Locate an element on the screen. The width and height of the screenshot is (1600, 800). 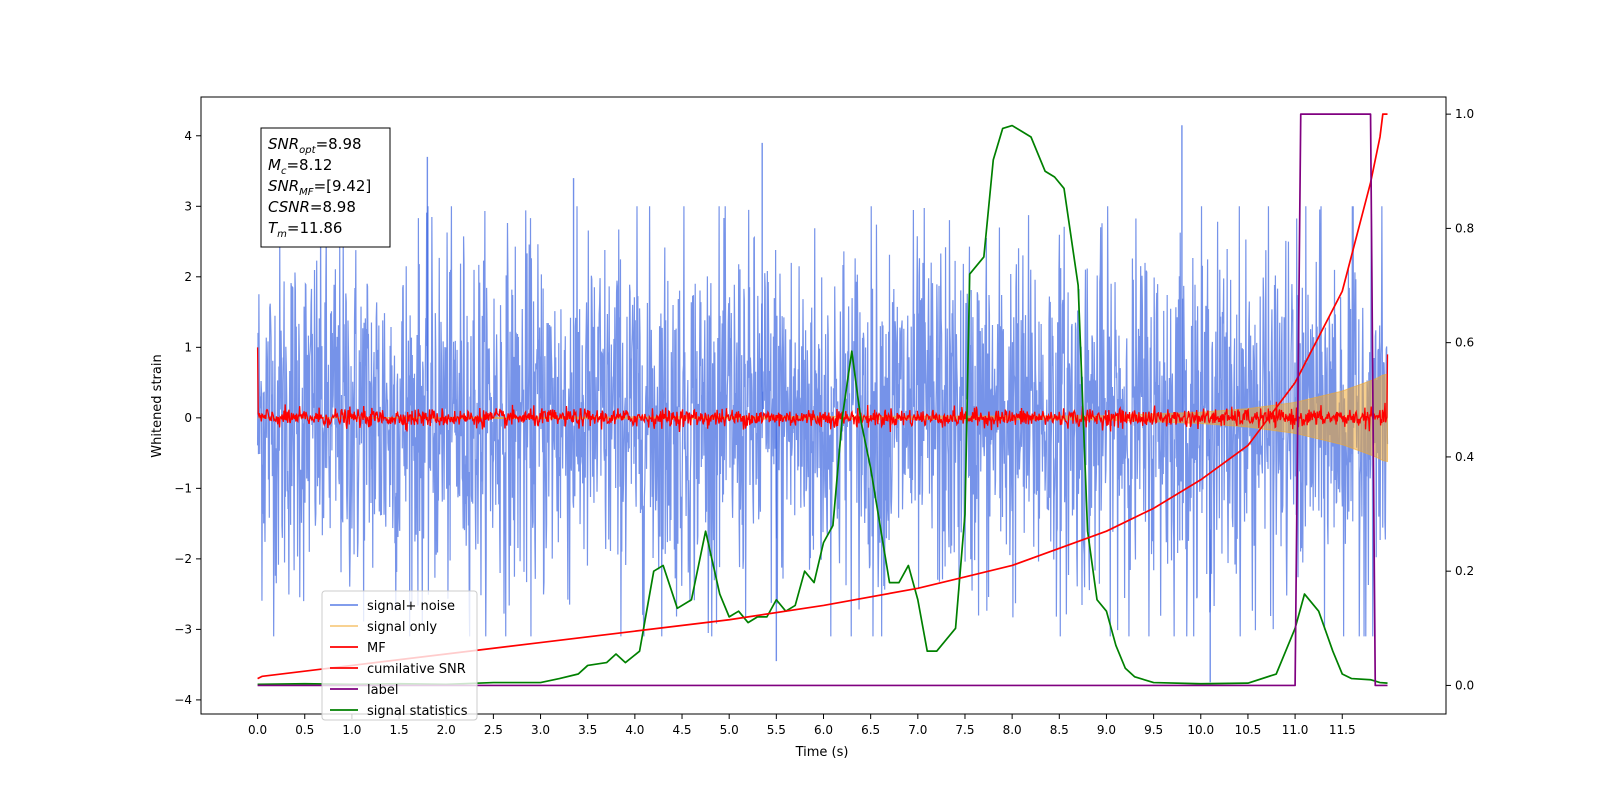
x-tick-label: 1.5 is located at coordinates (399, 730).